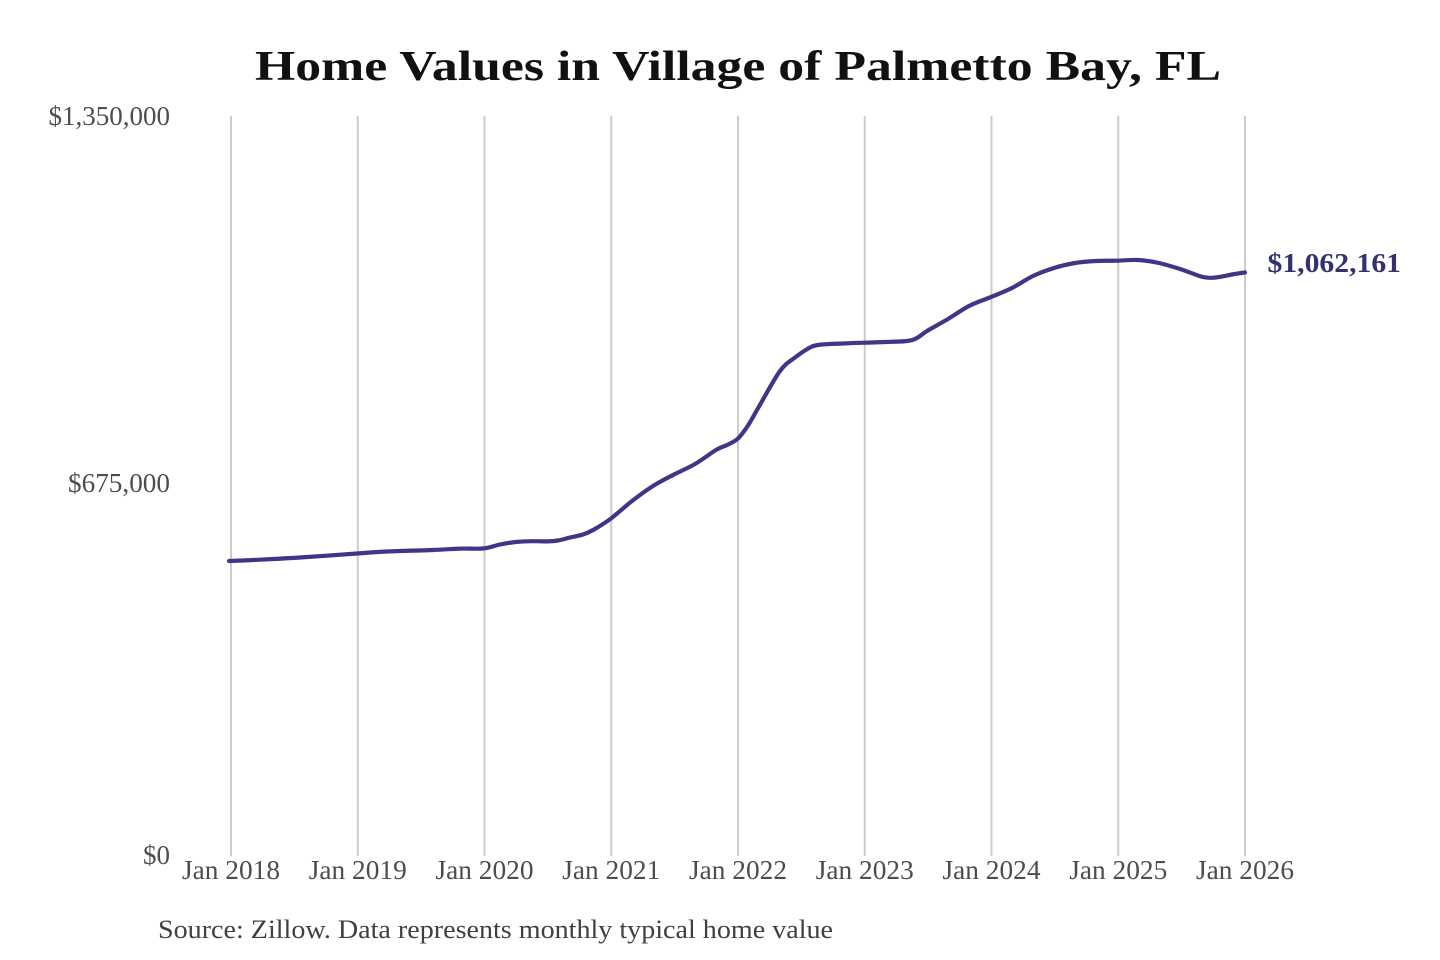 The image size is (1440, 960). Describe the element at coordinates (1245, 870) in the screenshot. I see `svg-text: Jan 2026` at that location.